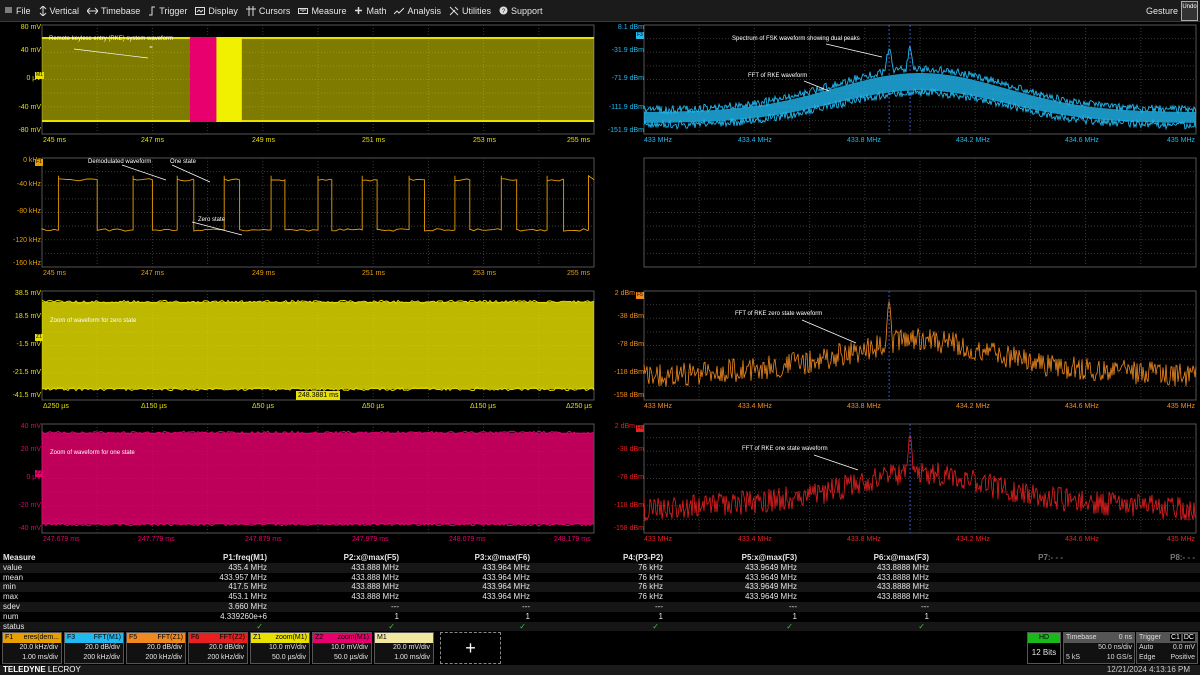 The image size is (1200, 675). Describe the element at coordinates (329, 10) in the screenshot. I see `menu-measure-label: Measure` at that location.